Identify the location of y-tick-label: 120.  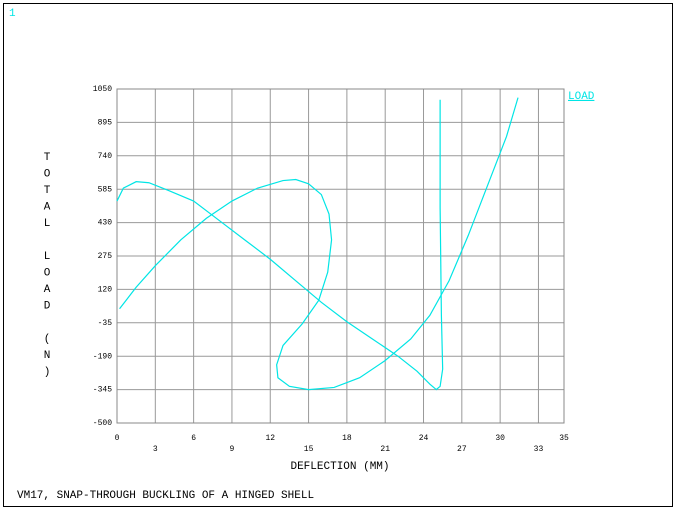
(105, 290).